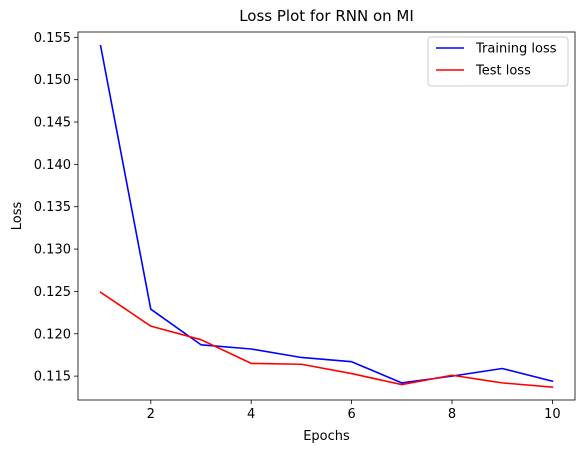 The image size is (585, 453). What do you see at coordinates (52, 250) in the screenshot?
I see `y-tick-label: 0.130` at bounding box center [52, 250].